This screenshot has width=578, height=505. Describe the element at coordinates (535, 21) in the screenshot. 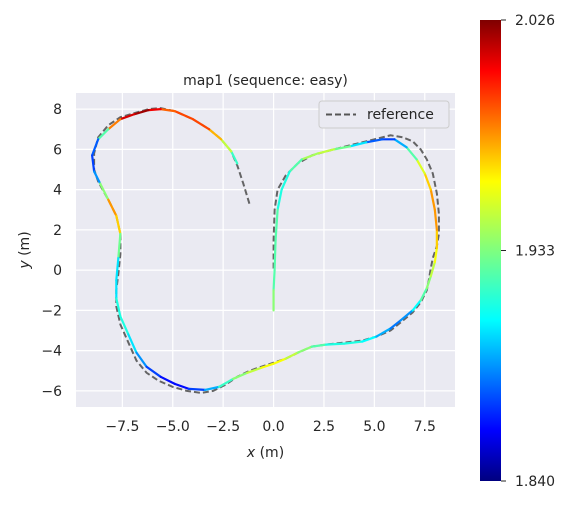

I see `colorbar-tick-label: 2.026` at that location.